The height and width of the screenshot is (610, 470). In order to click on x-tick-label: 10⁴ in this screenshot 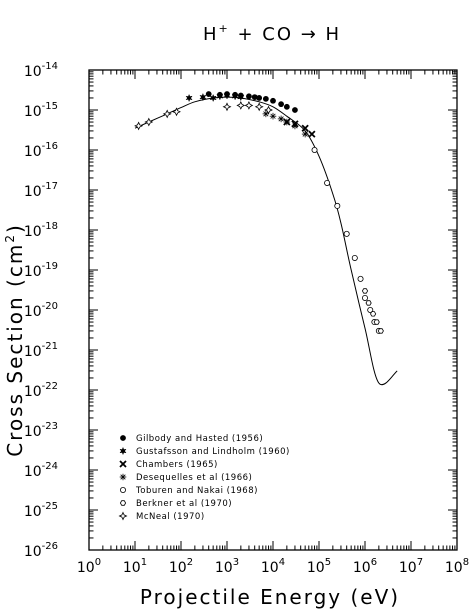, I will do `click(273, 566)`.